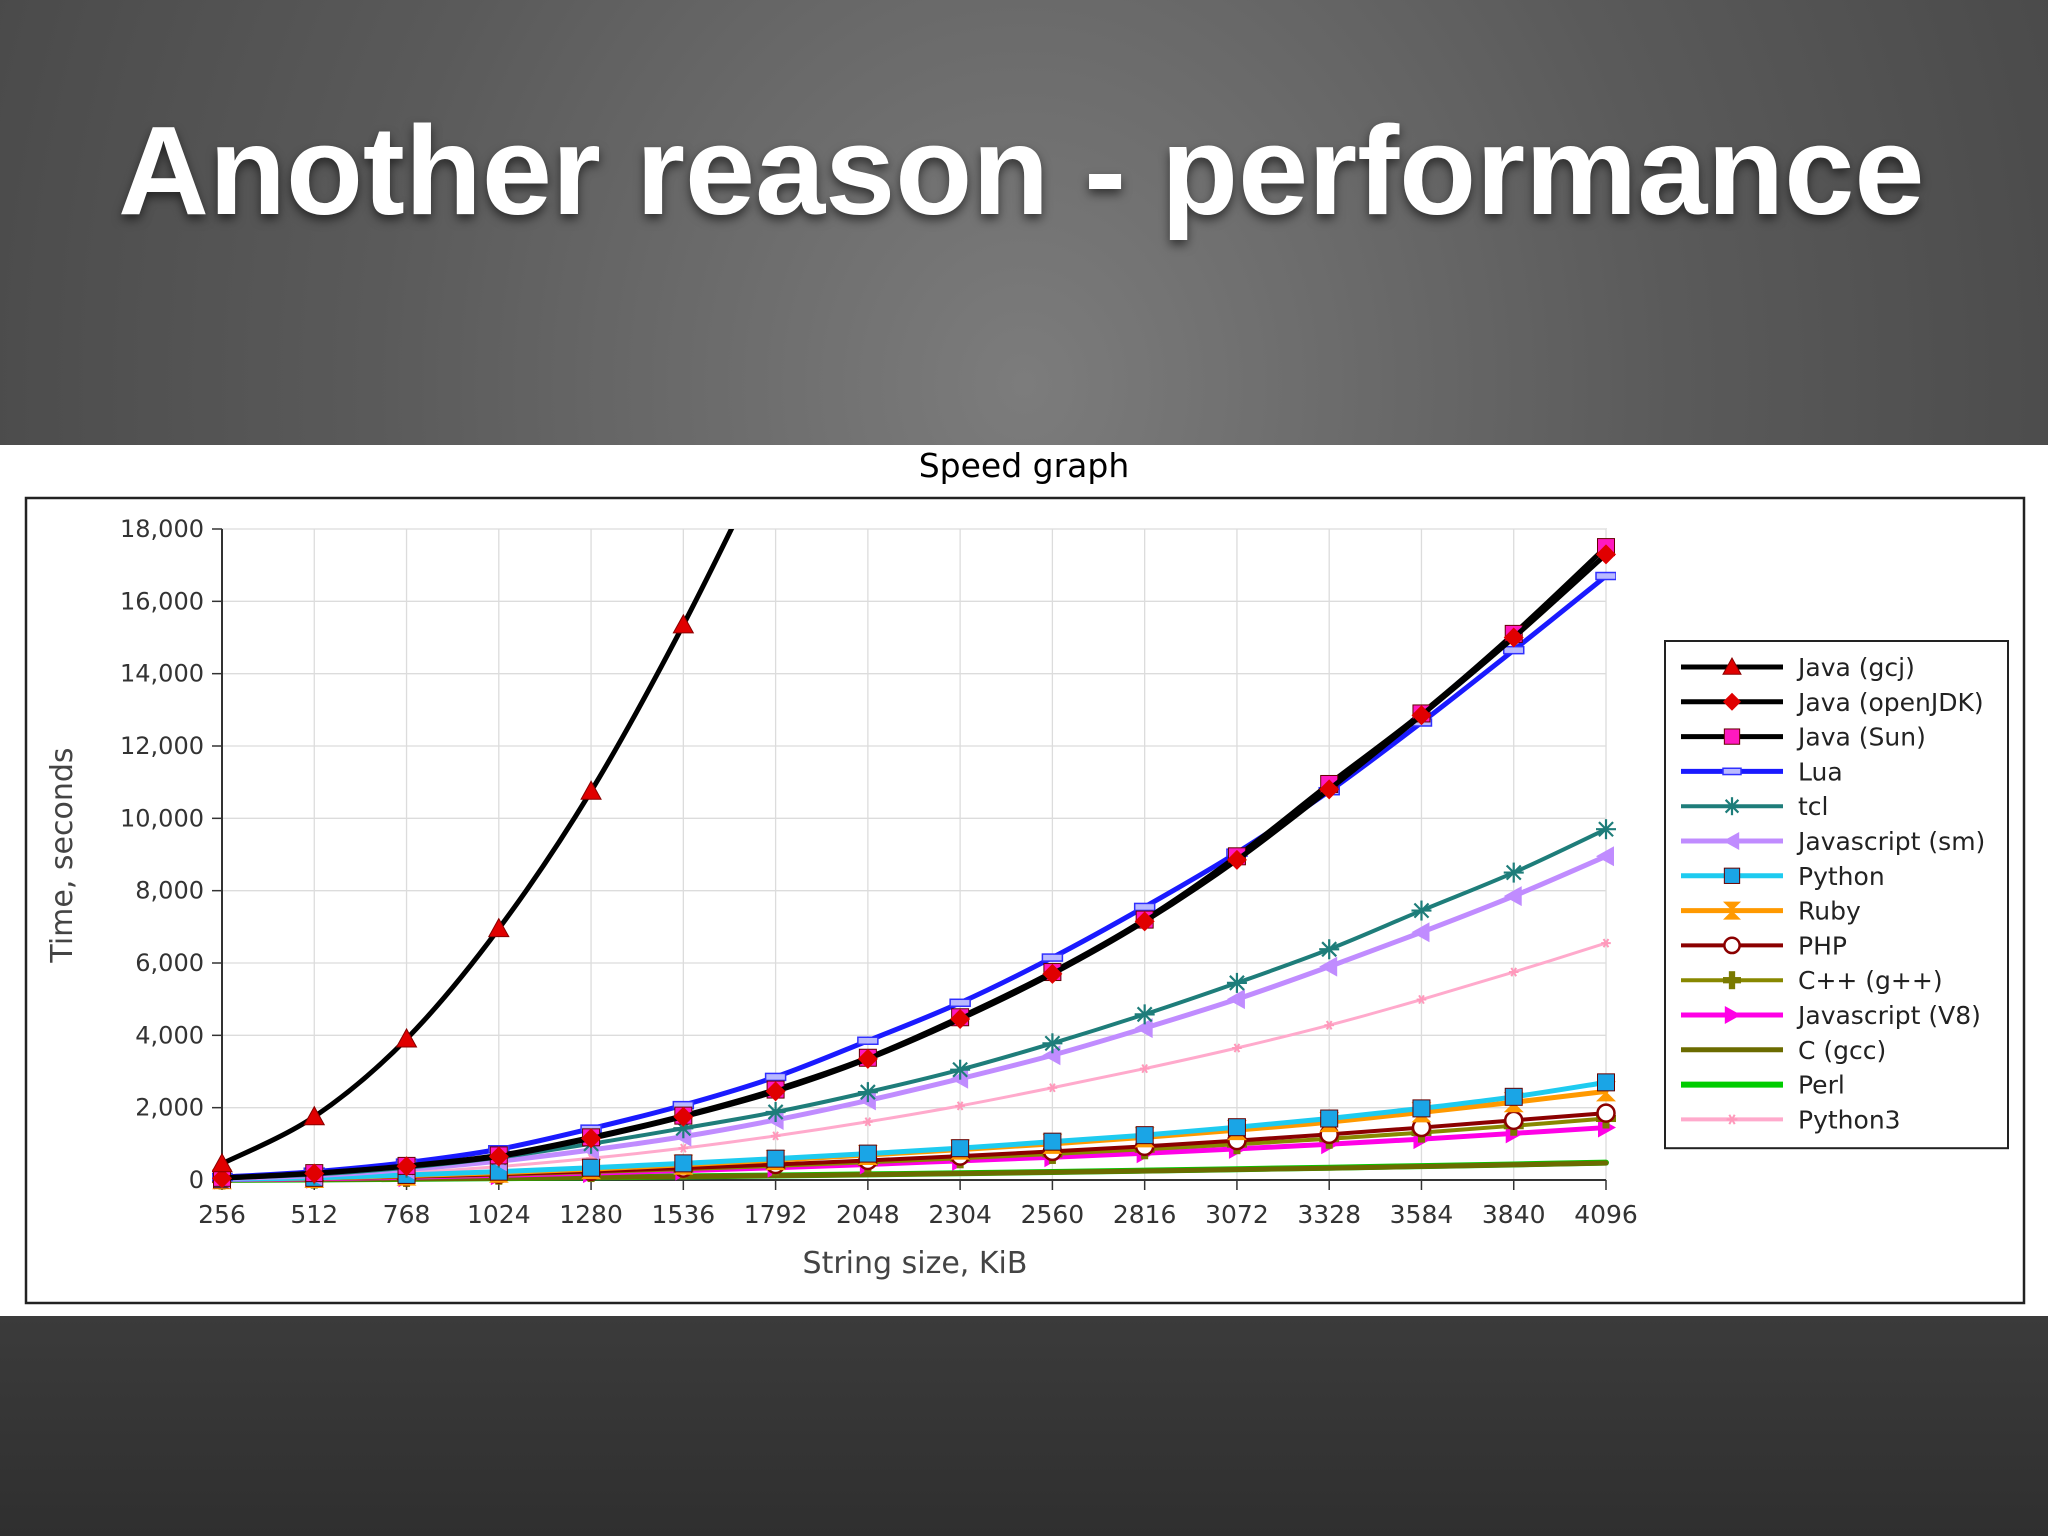 Image resolution: width=2048 pixels, height=1536 pixels. I want to click on y-tick-label: 0, so click(196, 1180).